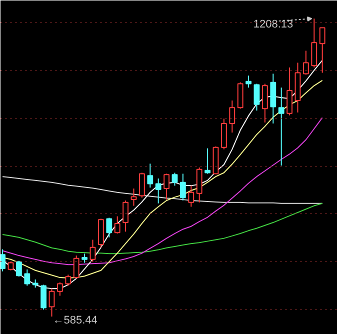  What do you see at coordinates (273, 24) in the screenshot?
I see `annotation: 1208.13` at bounding box center [273, 24].